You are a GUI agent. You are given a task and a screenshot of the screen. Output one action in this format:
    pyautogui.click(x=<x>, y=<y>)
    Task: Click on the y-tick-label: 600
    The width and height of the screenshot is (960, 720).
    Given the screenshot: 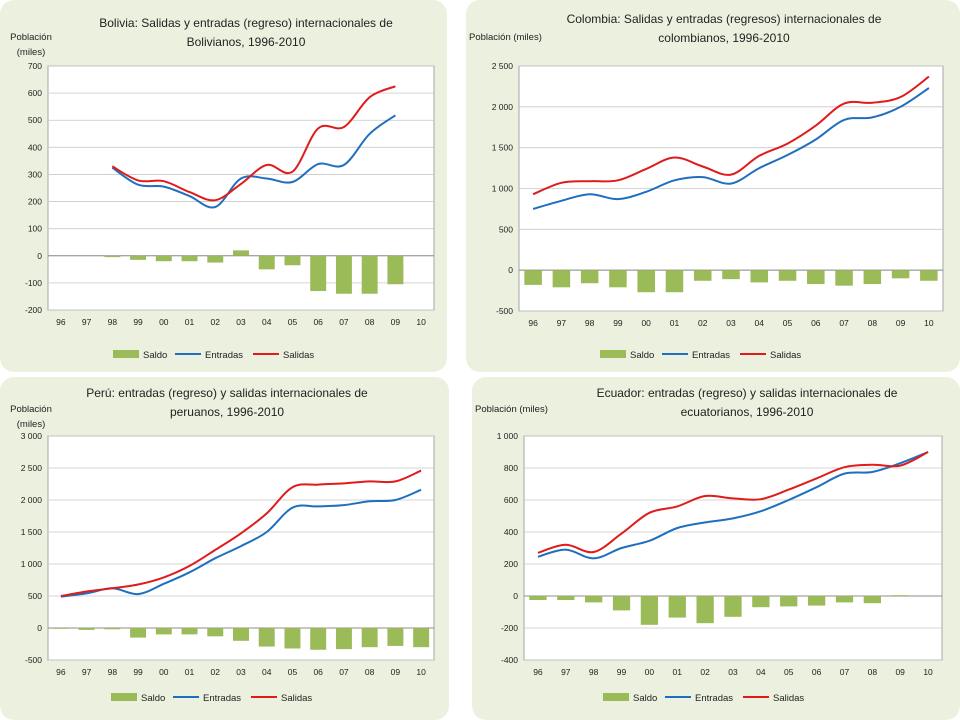 What is the action you would take?
    pyautogui.click(x=511, y=500)
    